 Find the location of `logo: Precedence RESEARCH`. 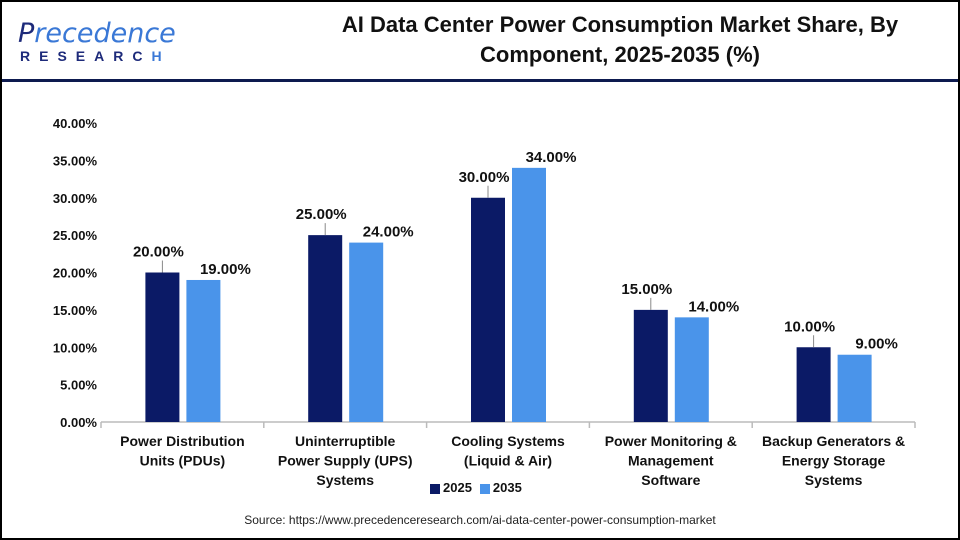

logo: Precedence RESEARCH is located at coordinates (97, 41).